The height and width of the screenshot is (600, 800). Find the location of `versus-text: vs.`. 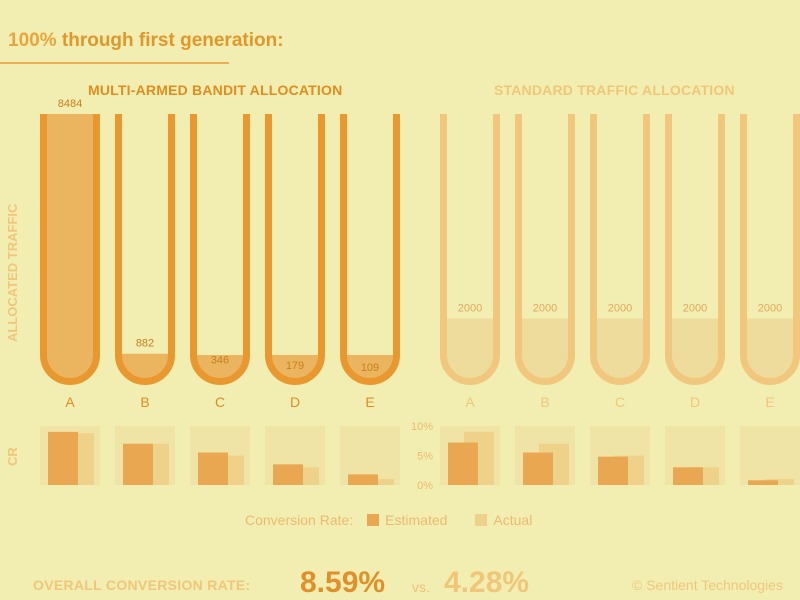

versus-text: vs. is located at coordinates (421, 587).